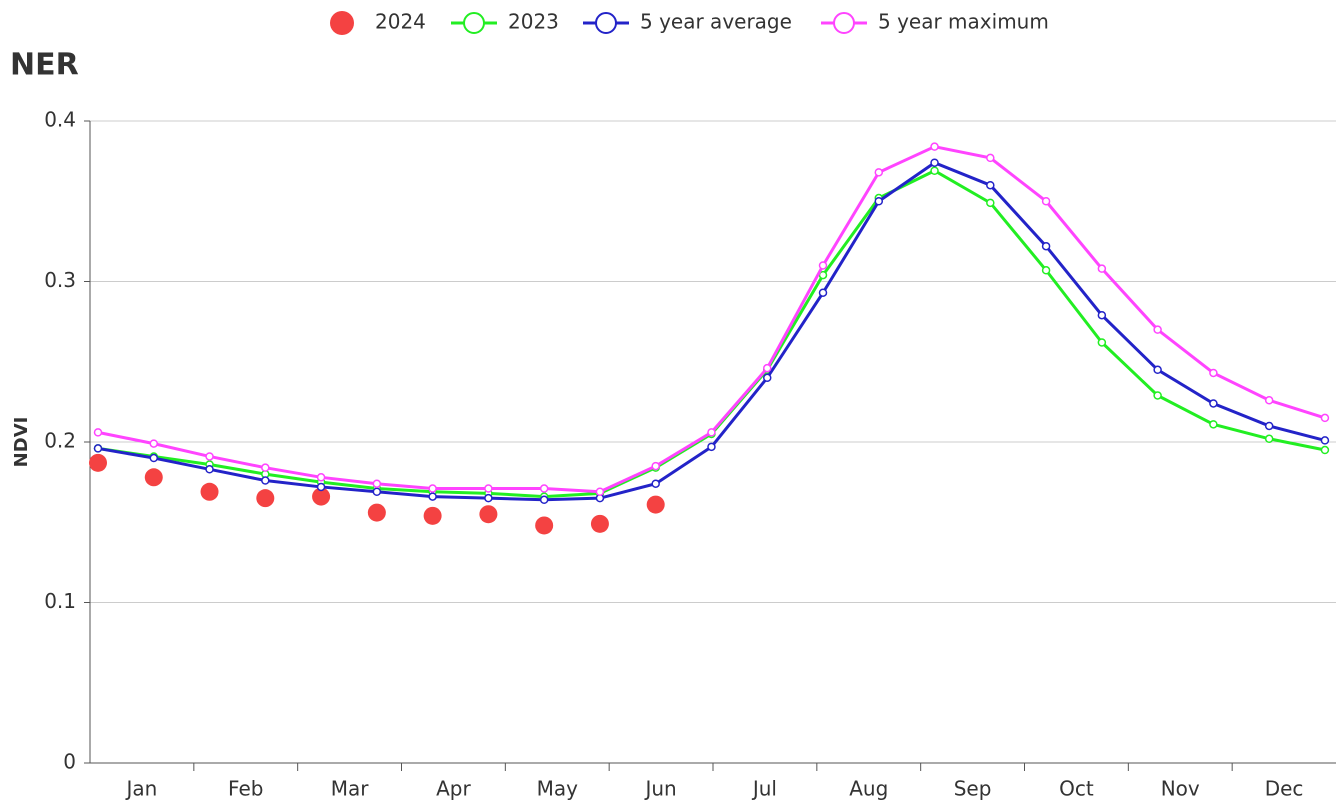 This screenshot has width=1341, height=803. Describe the element at coordinates (868, 789) in the screenshot. I see `x-tick-label: Aug` at that location.